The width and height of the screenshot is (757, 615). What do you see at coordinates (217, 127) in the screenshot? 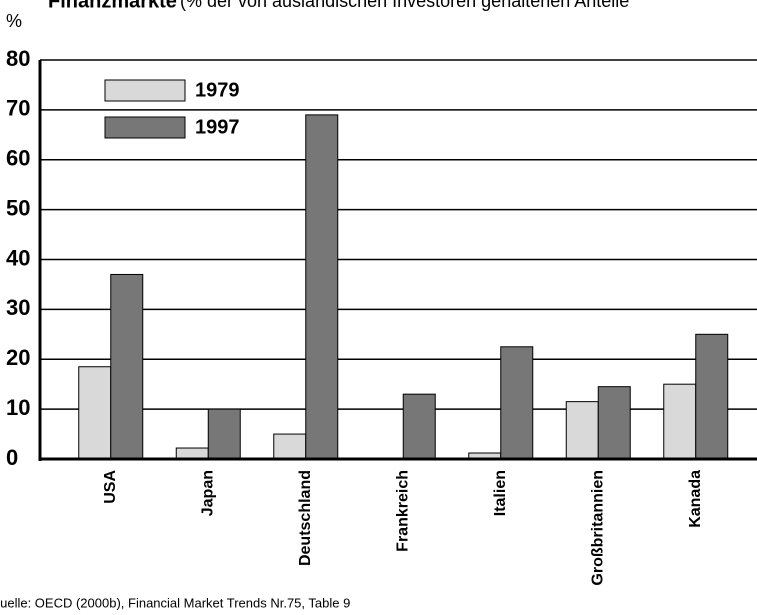
I see `legend-label: 1997` at bounding box center [217, 127].